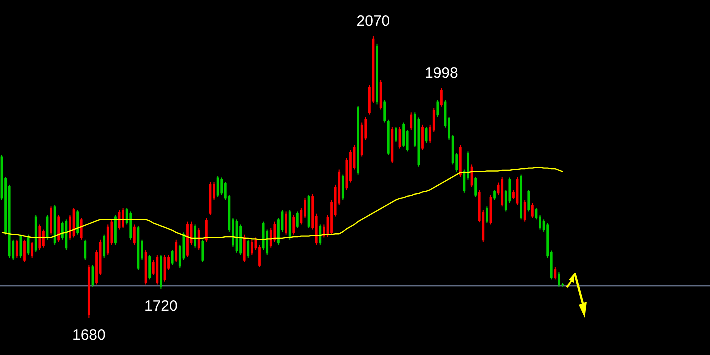  Describe the element at coordinates (373, 21) in the screenshot. I see `annotation: 2070` at that location.